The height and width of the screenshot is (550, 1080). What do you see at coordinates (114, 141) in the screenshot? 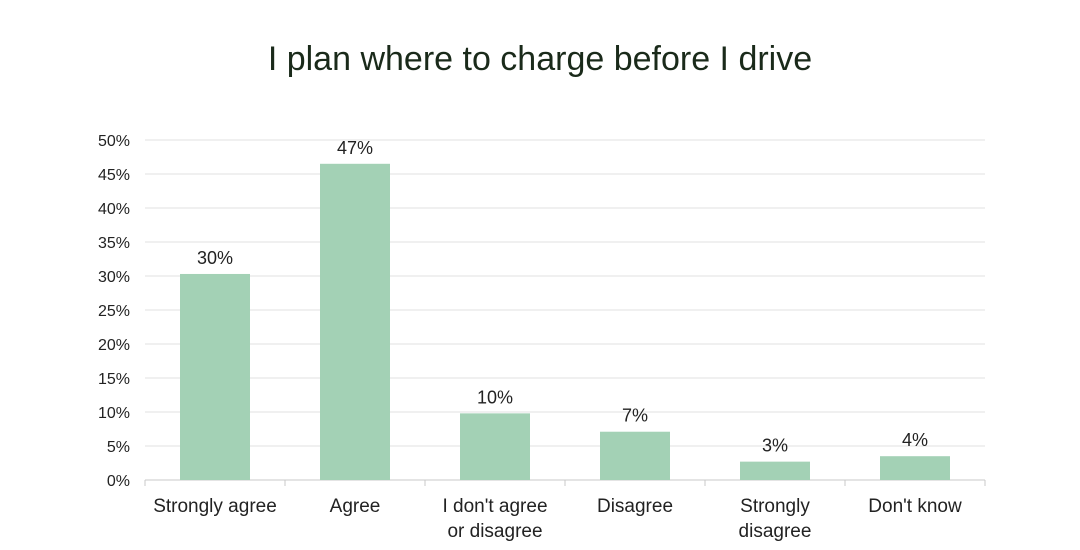
I see `y-tick-label: 50%` at bounding box center [114, 141].